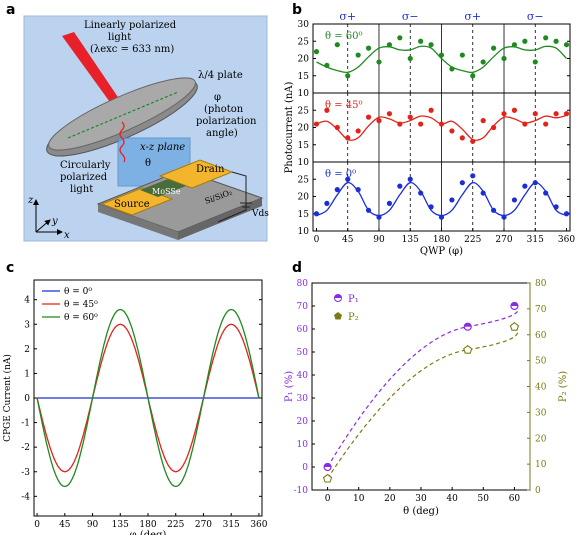 Image resolution: width=581 pixels, height=535 pixels. What do you see at coordinates (210, 169) in the screenshot?
I see `drain-label: Drain` at bounding box center [210, 169].